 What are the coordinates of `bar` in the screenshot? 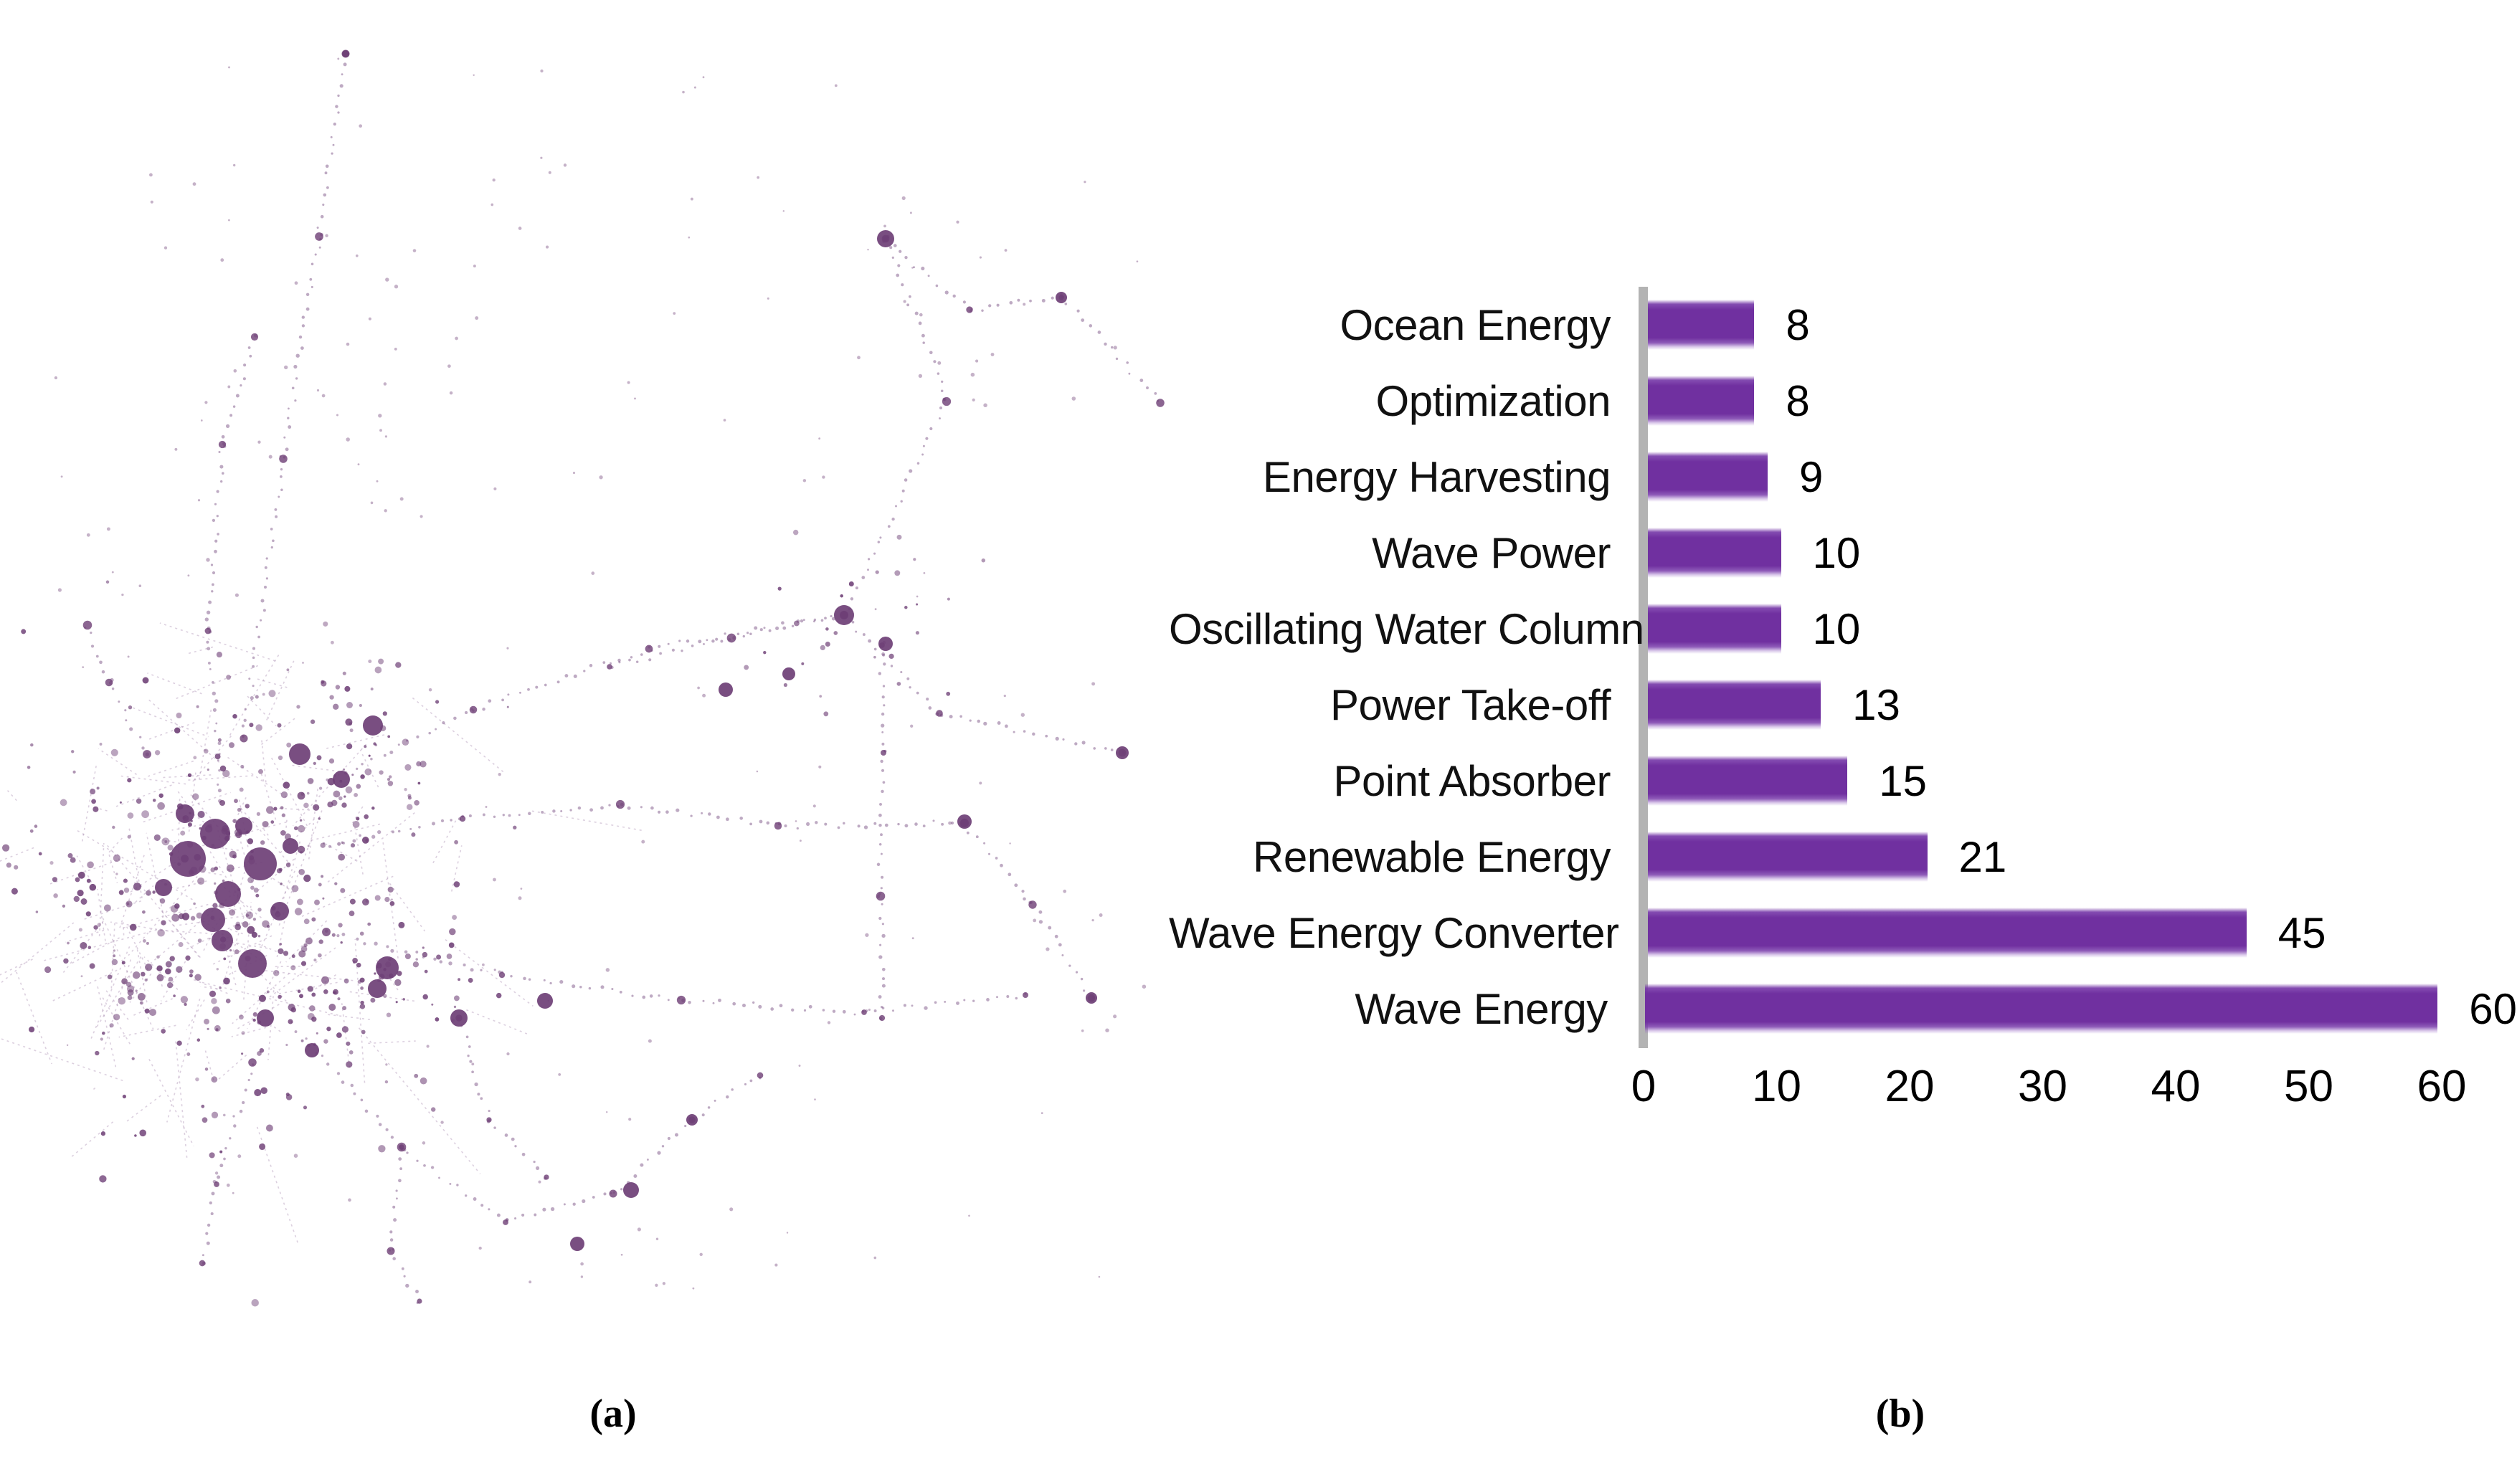 It's located at (1715, 629).